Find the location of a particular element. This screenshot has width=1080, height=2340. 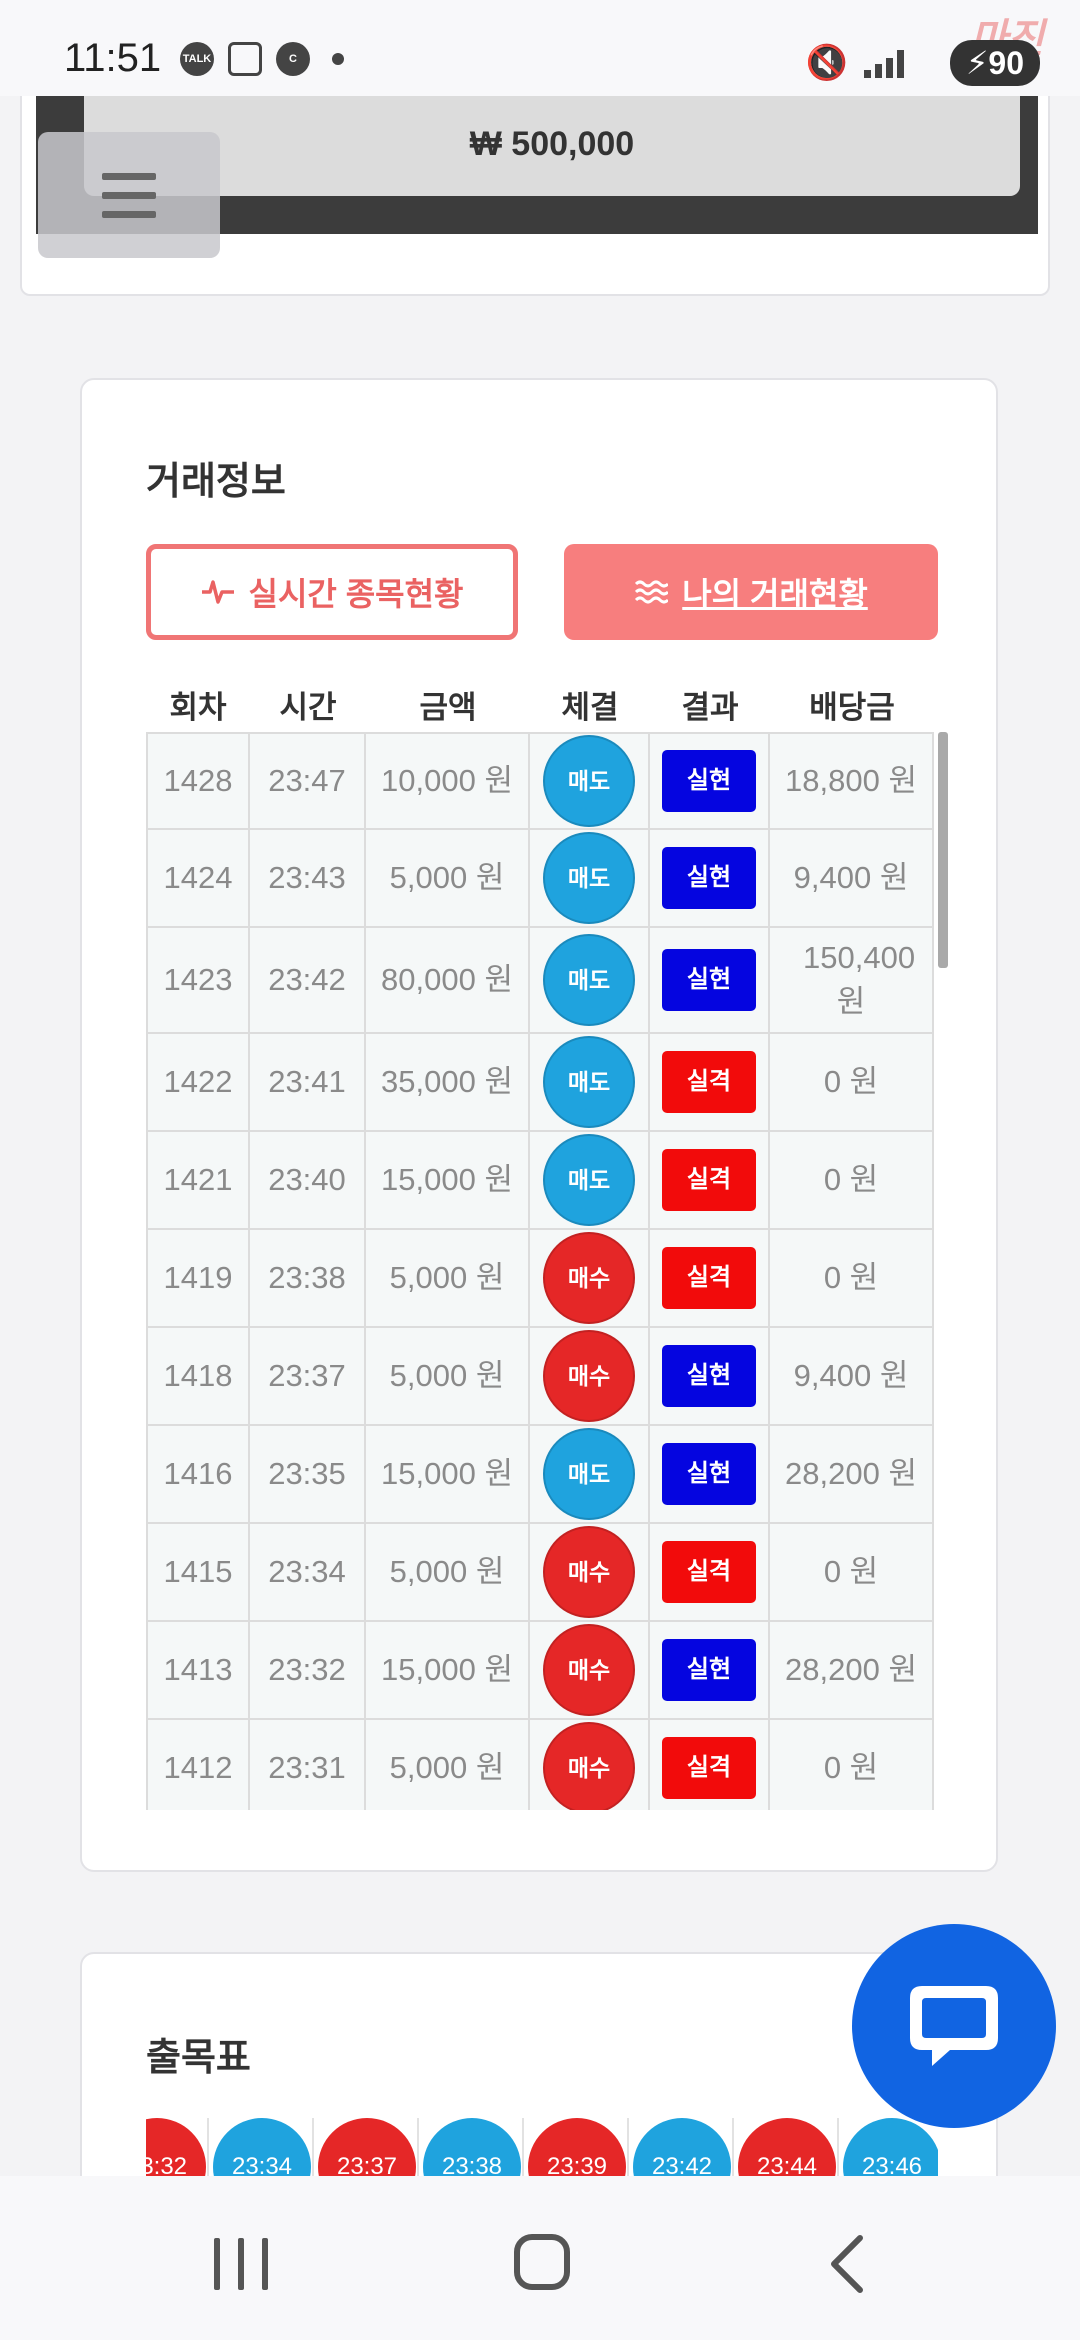

table-row: 1422 23:41 35,000 원 매도 실격 0 원 is located at coordinates (542, 1083).